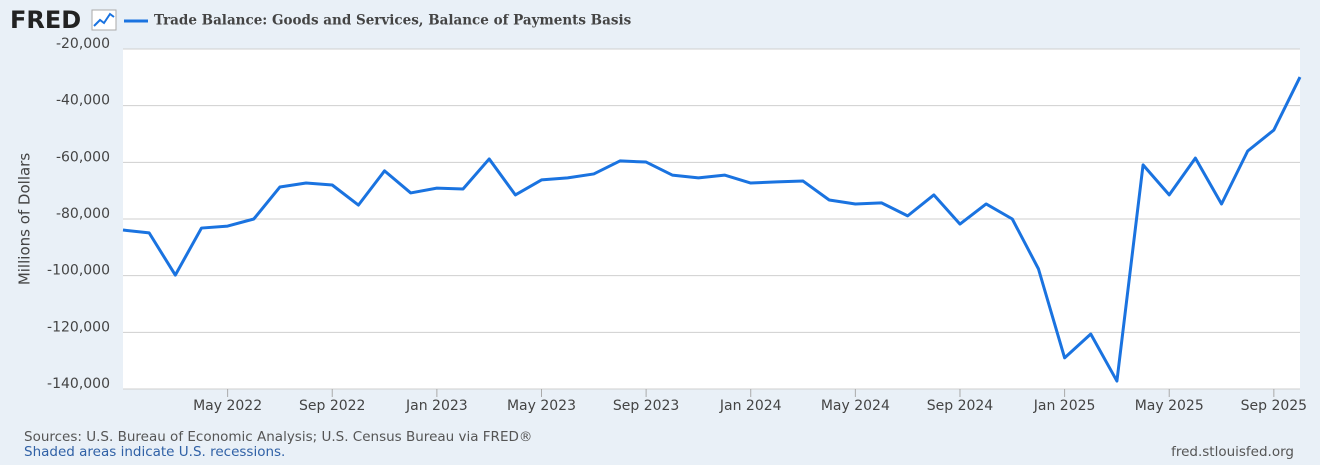 The width and height of the screenshot is (1320, 465). I want to click on x-tick-label: Sep 2022, so click(332, 406).